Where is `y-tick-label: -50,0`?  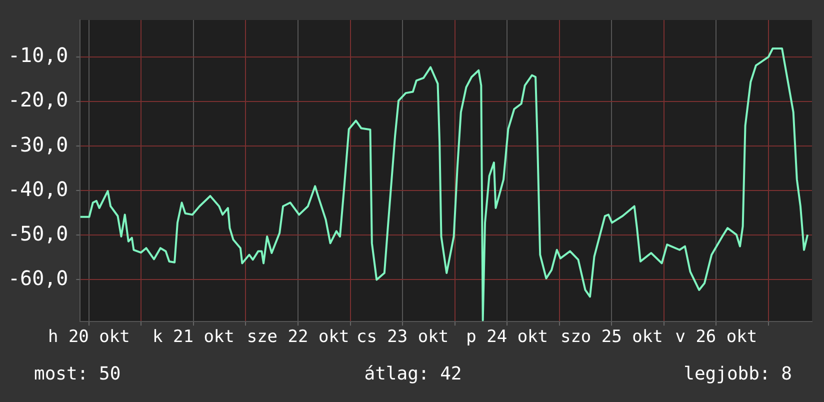 y-tick-label: -50,0 is located at coordinates (38, 233).